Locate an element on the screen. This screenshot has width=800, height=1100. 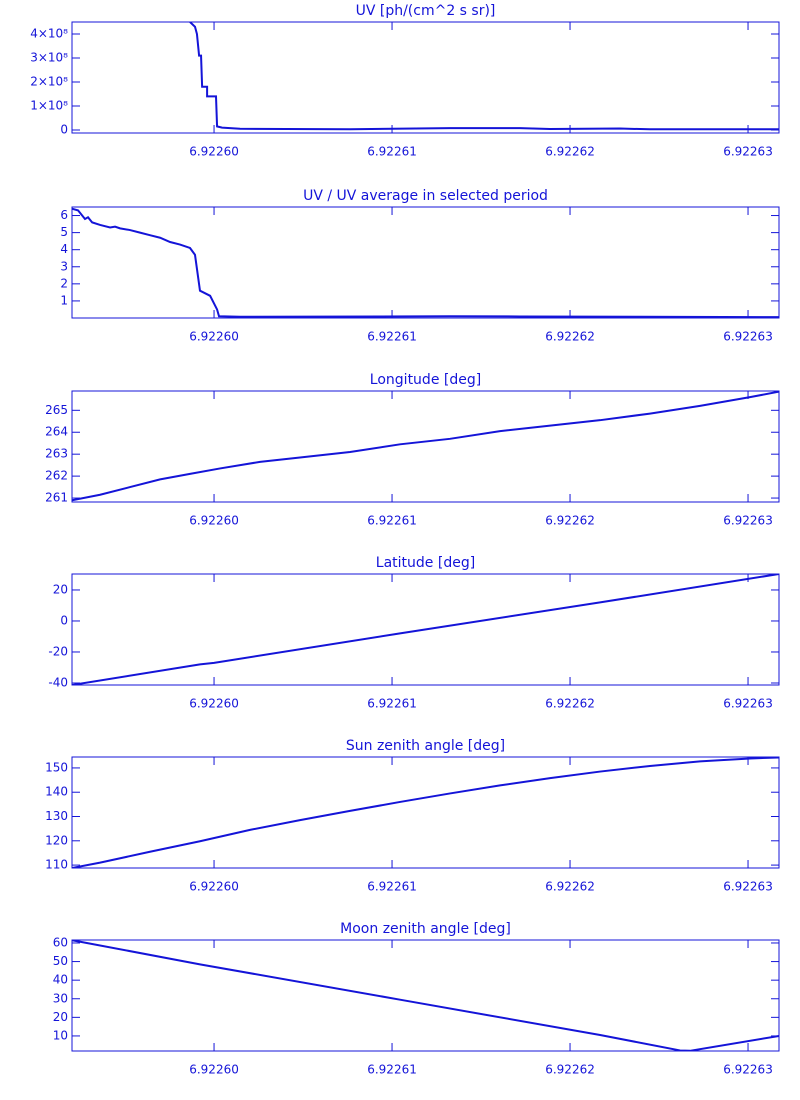
y-tick-label: -20 is located at coordinates (58, 651).